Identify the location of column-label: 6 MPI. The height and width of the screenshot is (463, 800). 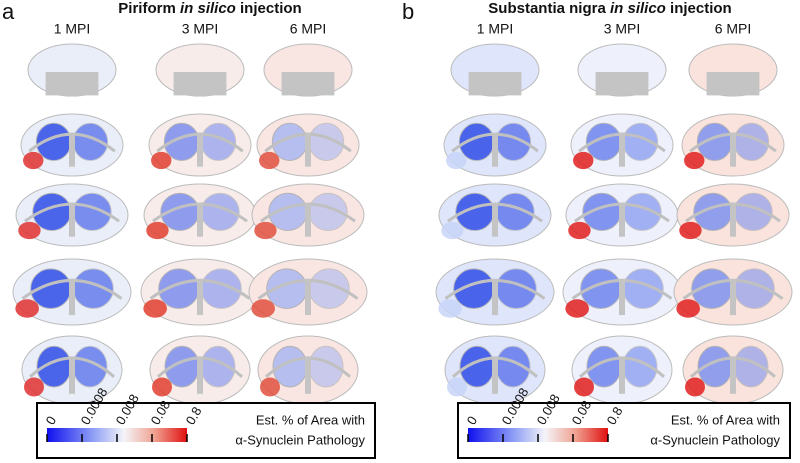
(308, 29).